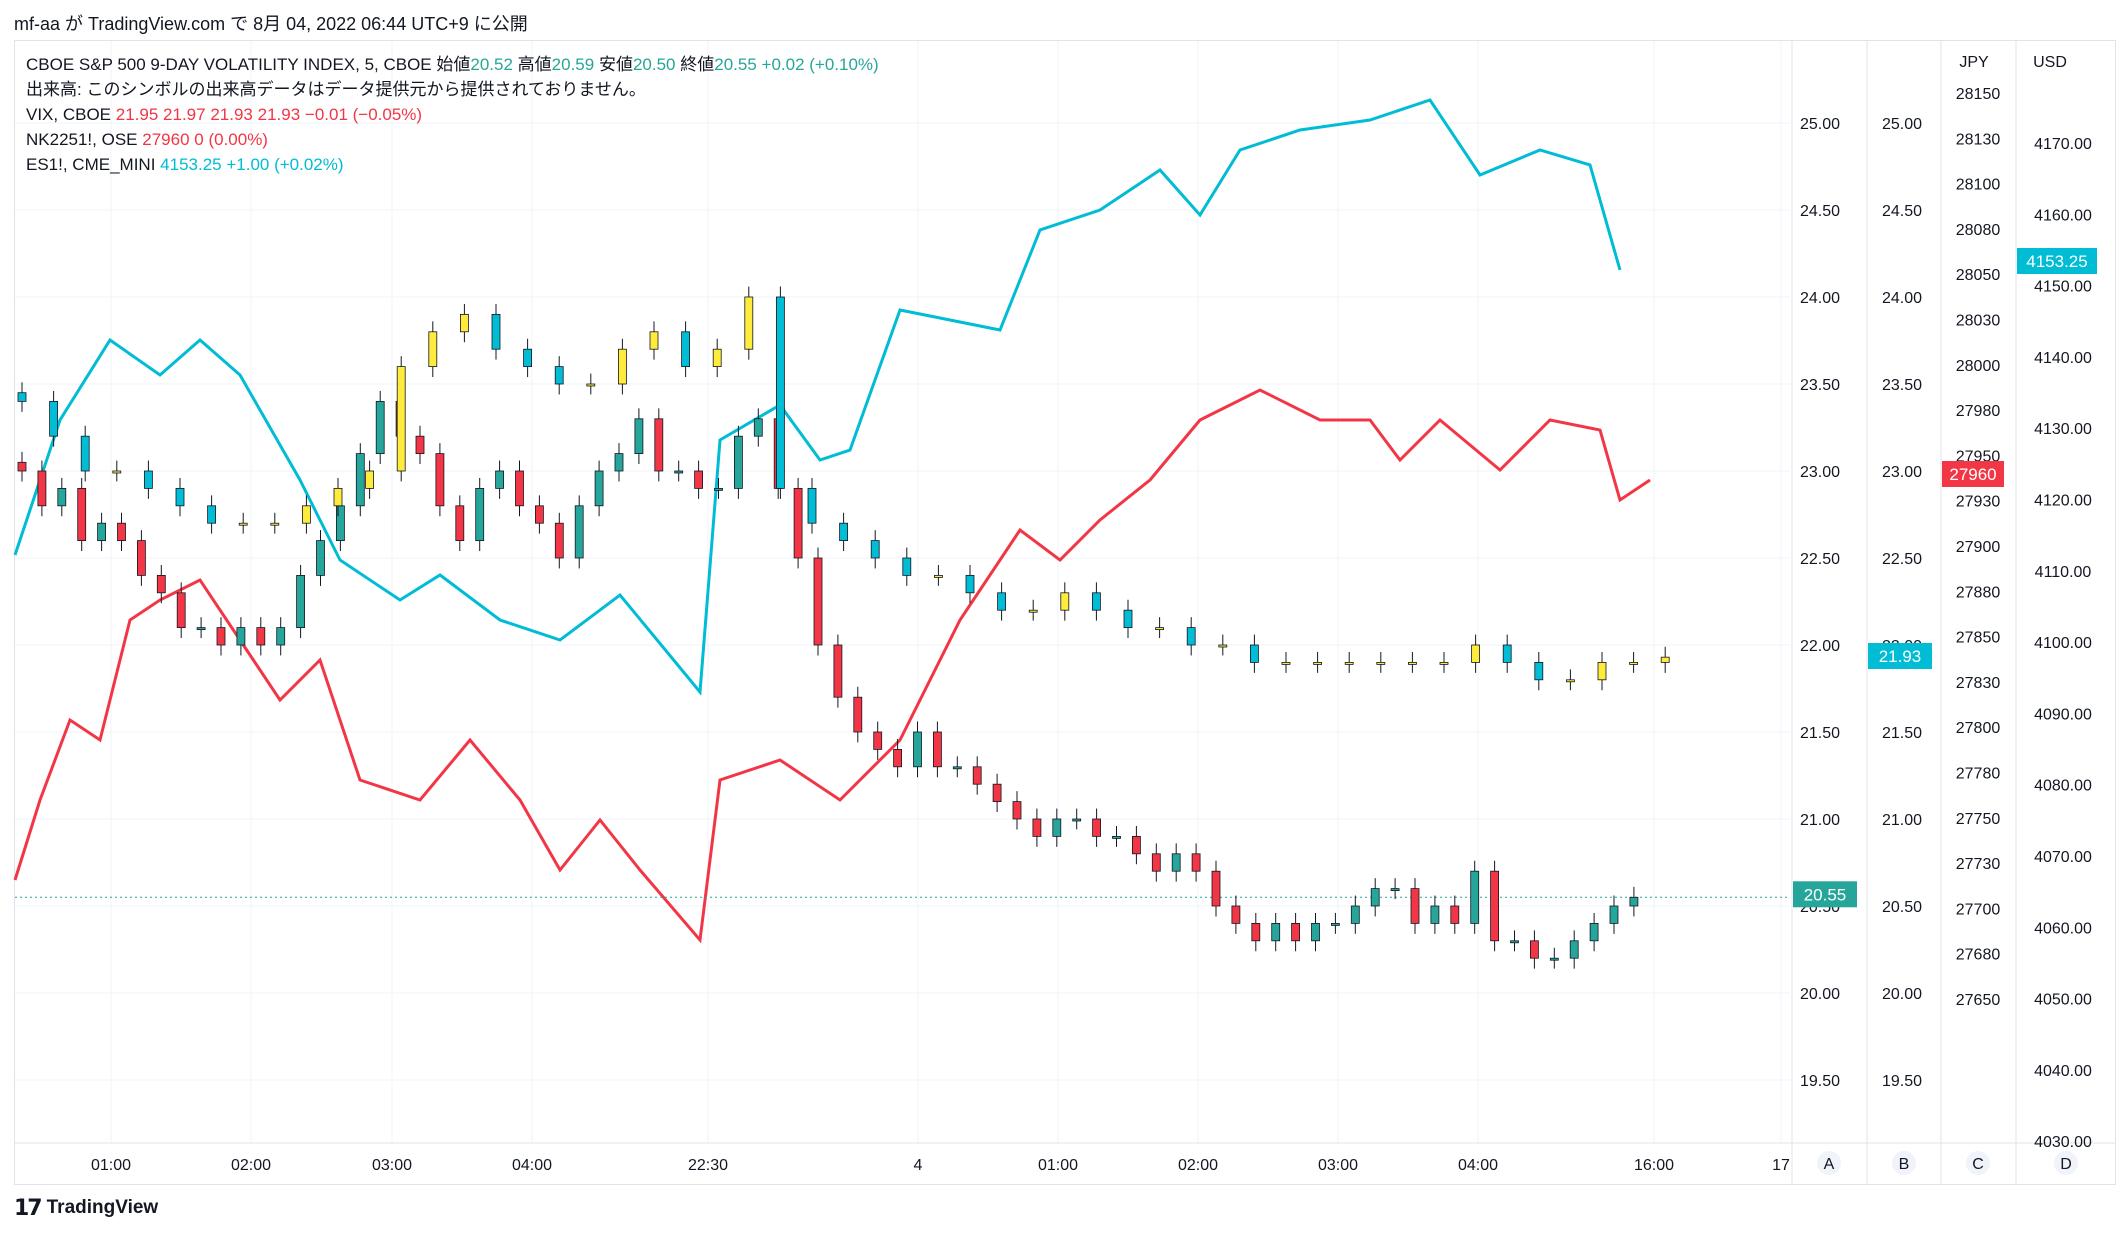 Image resolution: width=2127 pixels, height=1234 pixels. I want to click on price-tick-a: 24.50, so click(1820, 211).